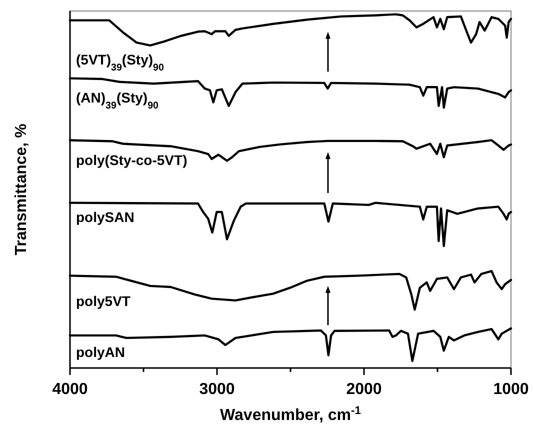 Image resolution: width=534 pixels, height=430 pixels. I want to click on x-tick-label: 3000, so click(217, 389).